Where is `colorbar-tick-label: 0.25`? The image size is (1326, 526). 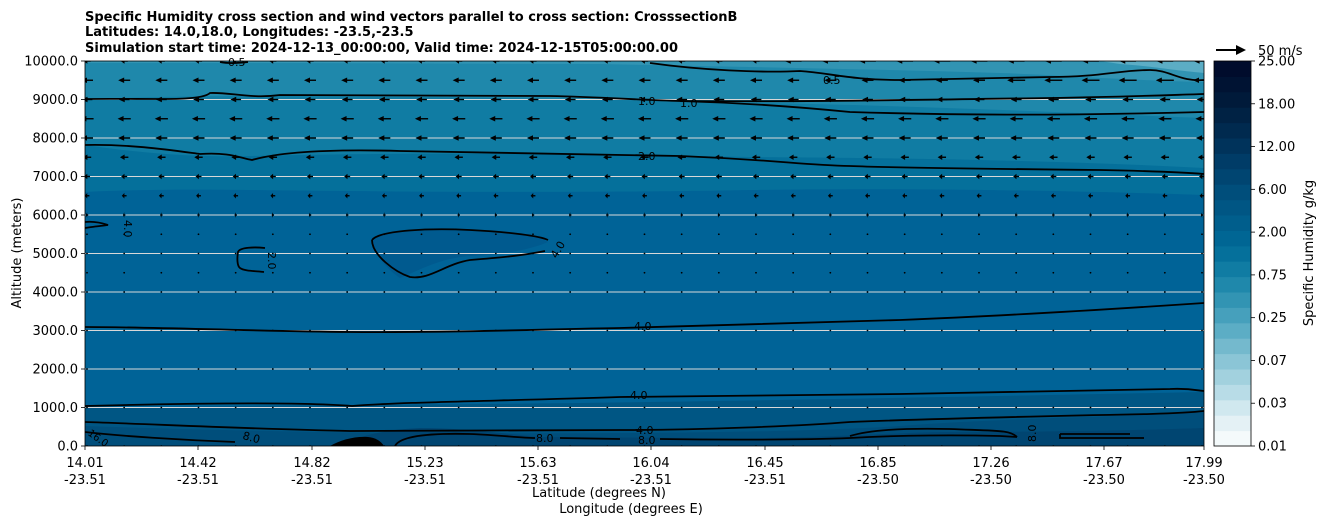
colorbar-tick-label: 0.25 is located at coordinates (1272, 318).